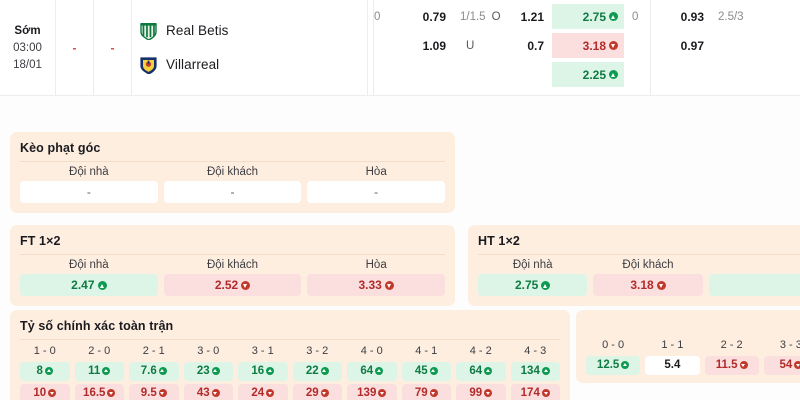 The height and width of the screenshot is (400, 800). I want to click on score-odds-bottom-value: 79, so click(421, 393).